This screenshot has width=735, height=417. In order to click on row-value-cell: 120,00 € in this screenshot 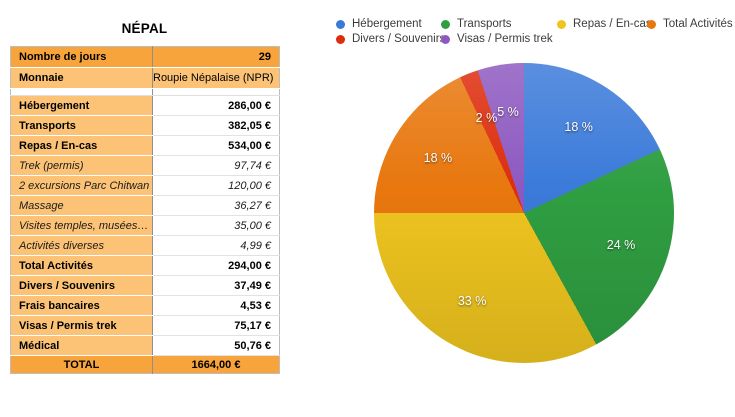, I will do `click(216, 185)`.